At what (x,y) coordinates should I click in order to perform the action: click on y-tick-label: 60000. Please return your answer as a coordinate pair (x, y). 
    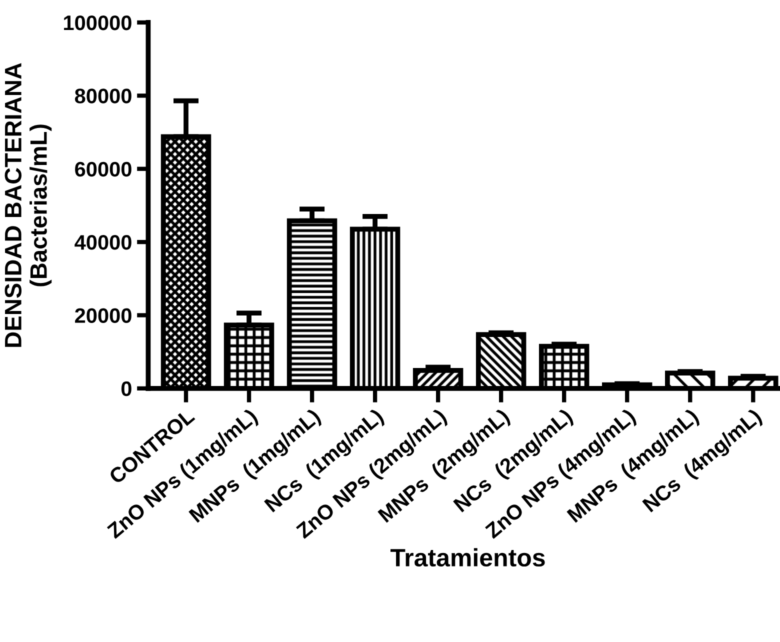
    Looking at the image, I should click on (103, 169).